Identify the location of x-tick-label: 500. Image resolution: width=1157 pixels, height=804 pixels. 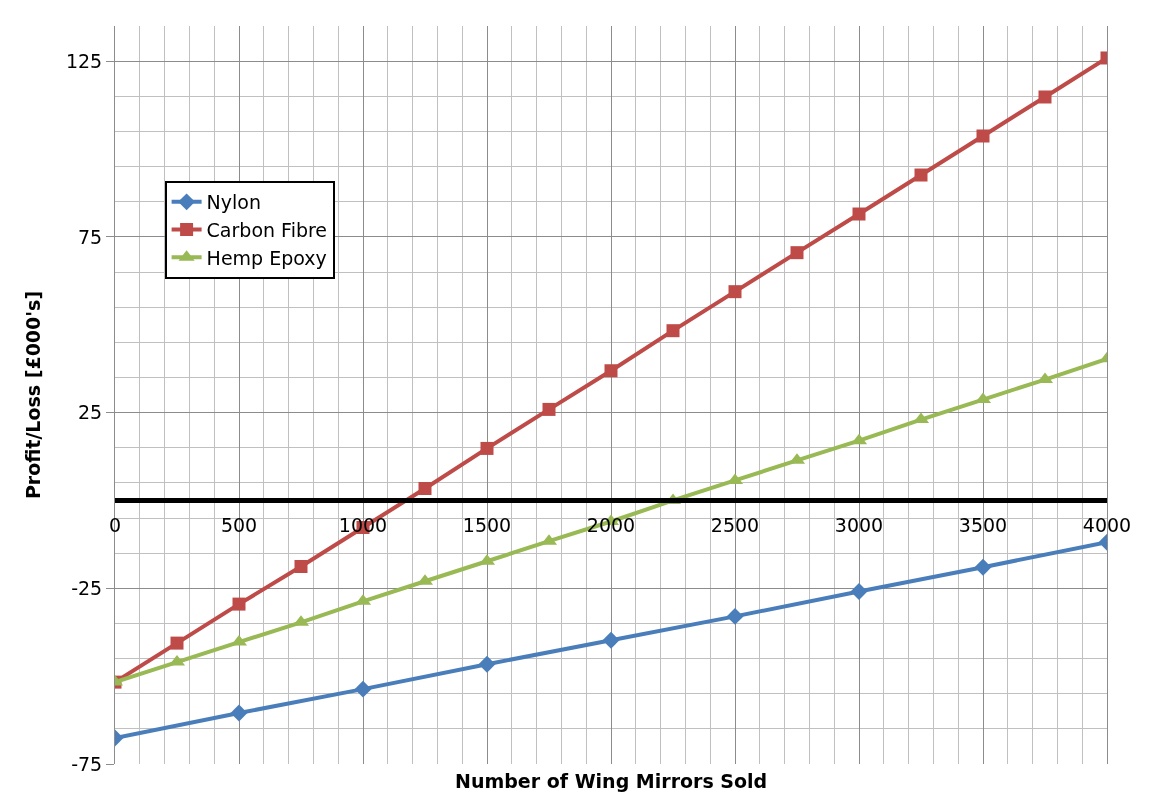
(239, 525).